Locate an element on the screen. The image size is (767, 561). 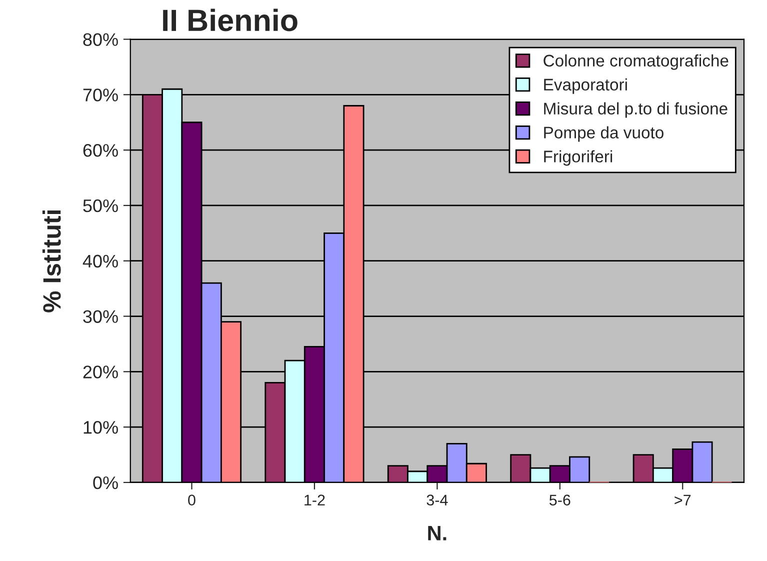
y-tick-label: 70% is located at coordinates (100, 95).